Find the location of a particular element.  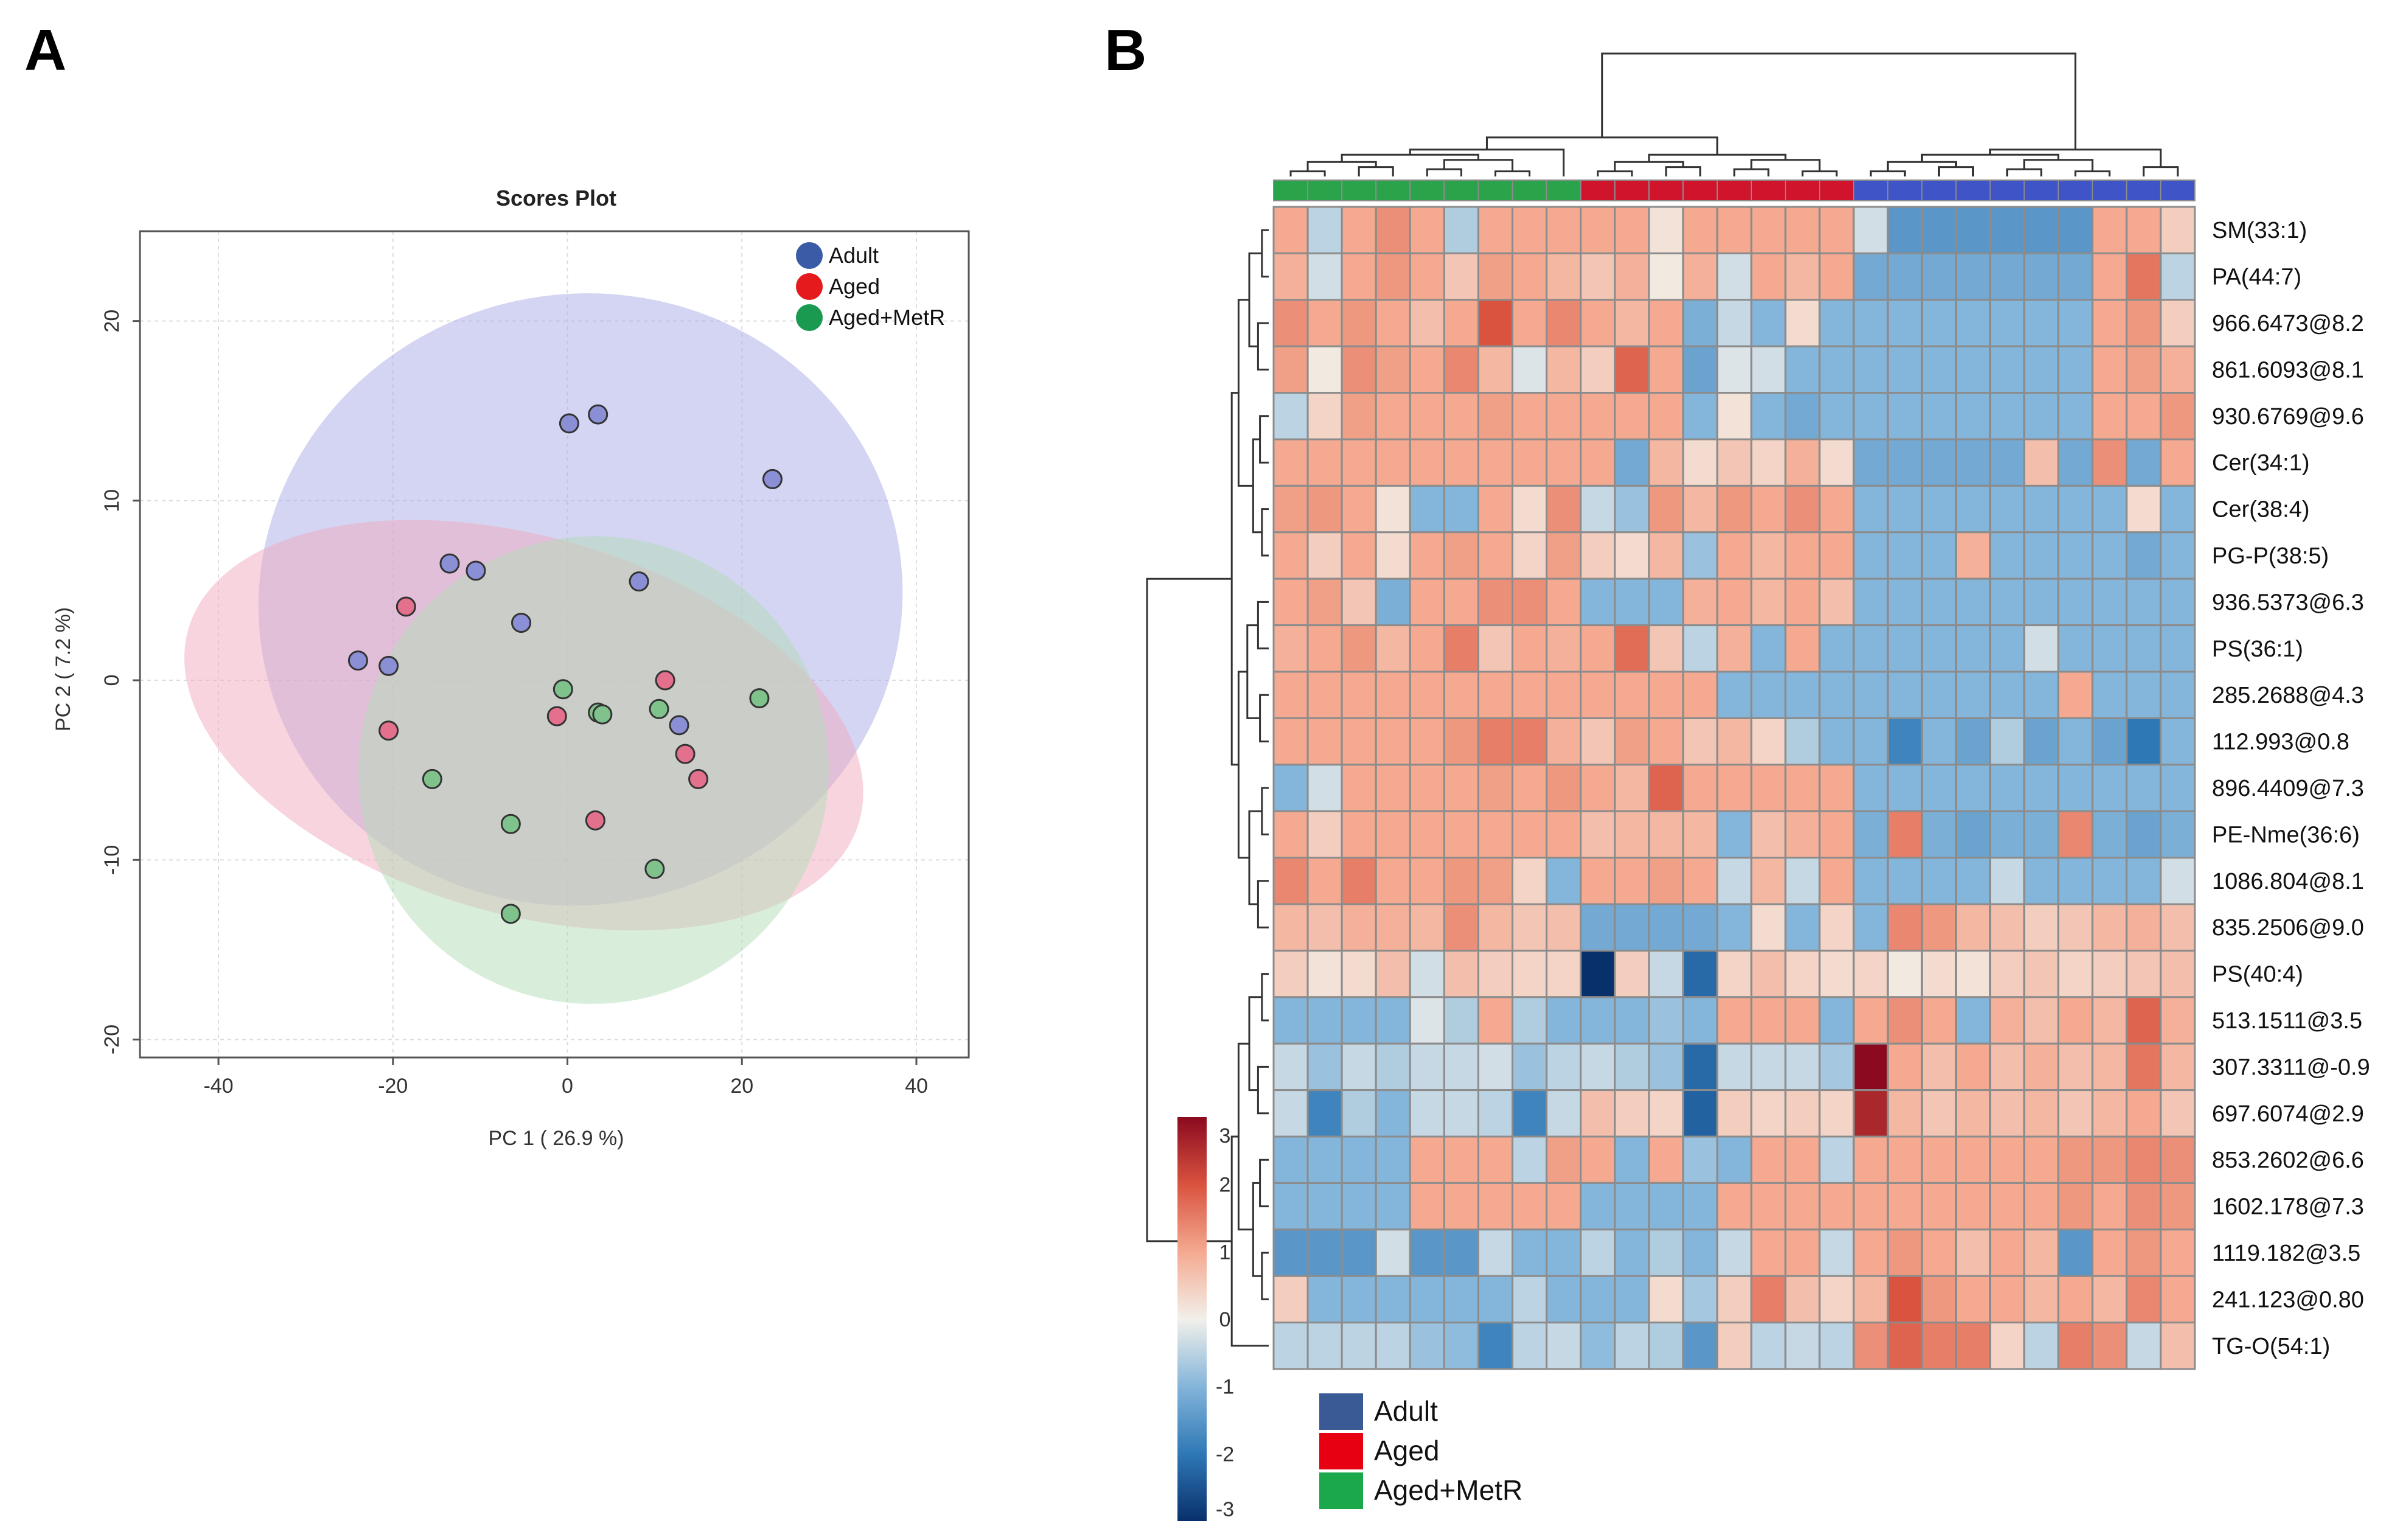

panel-a-label: A is located at coordinates (45, 50).